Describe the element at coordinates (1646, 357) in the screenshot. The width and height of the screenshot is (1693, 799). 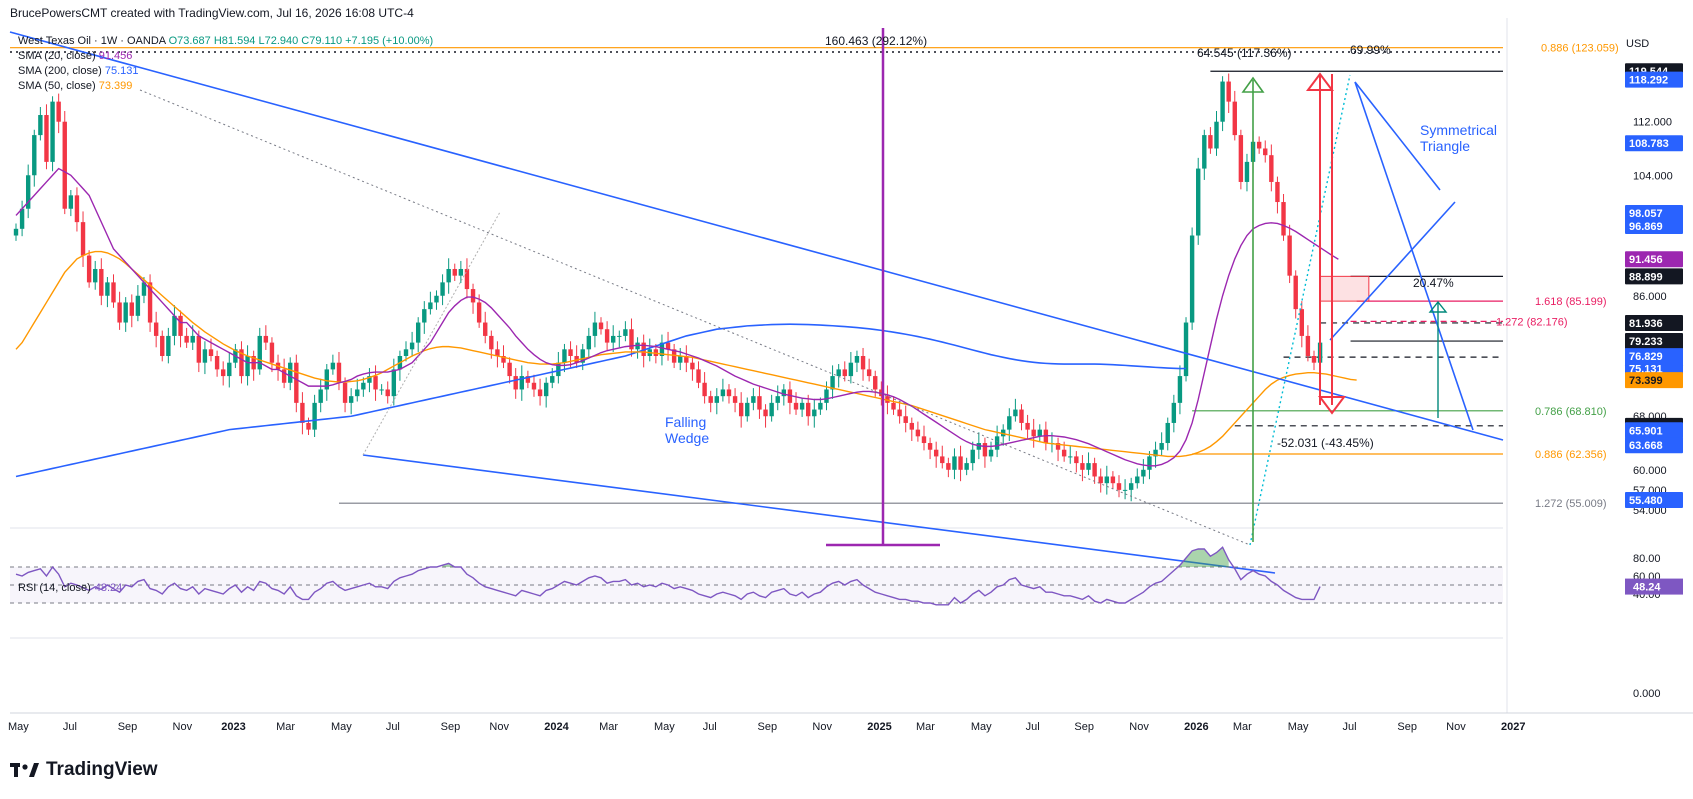
I see `price-tag-label: 76.829` at that location.